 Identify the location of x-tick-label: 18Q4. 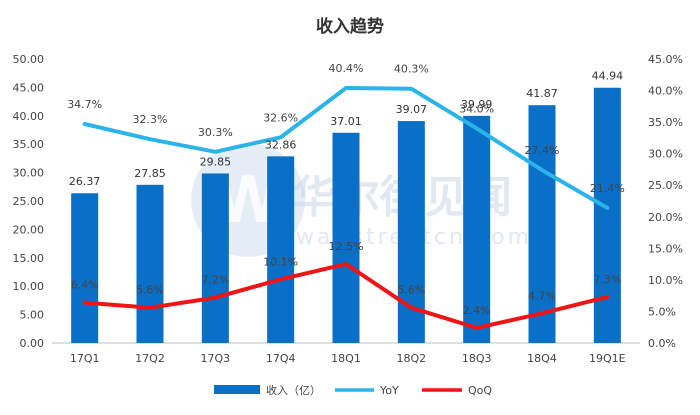
(542, 358).